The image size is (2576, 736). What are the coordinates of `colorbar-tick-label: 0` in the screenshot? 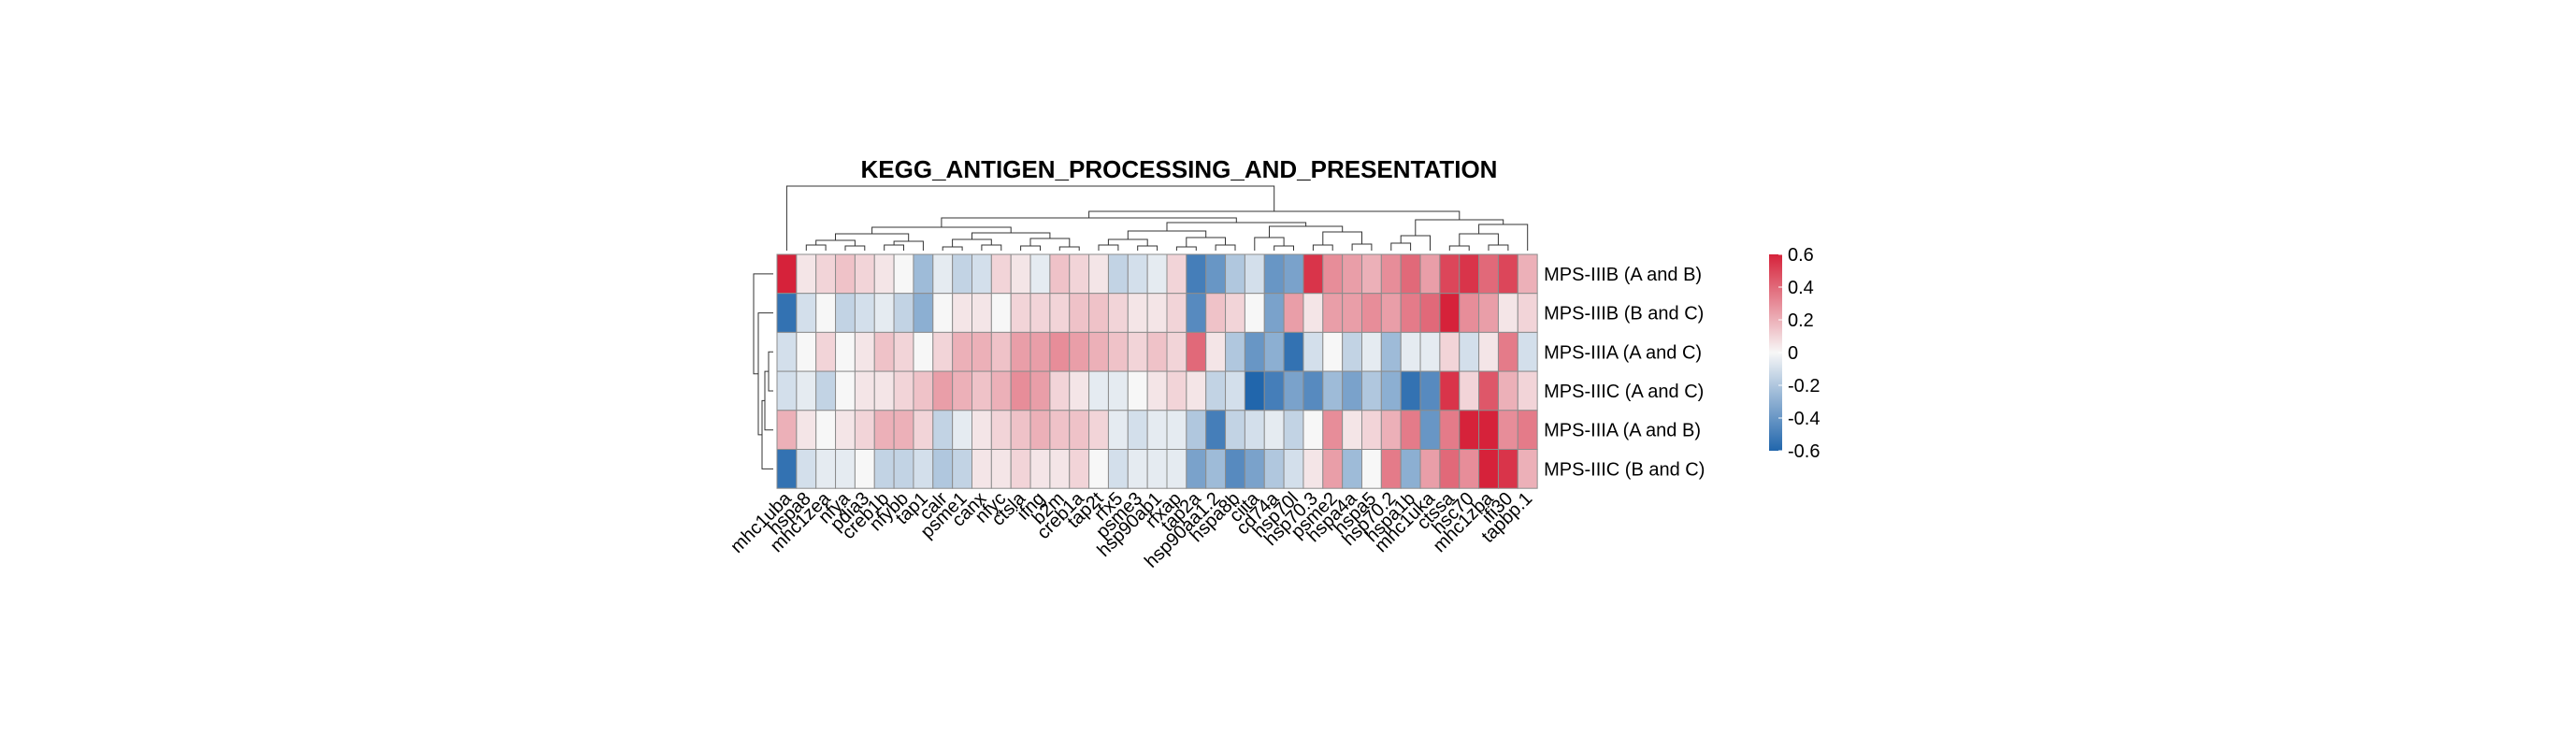 It's located at (1793, 354).